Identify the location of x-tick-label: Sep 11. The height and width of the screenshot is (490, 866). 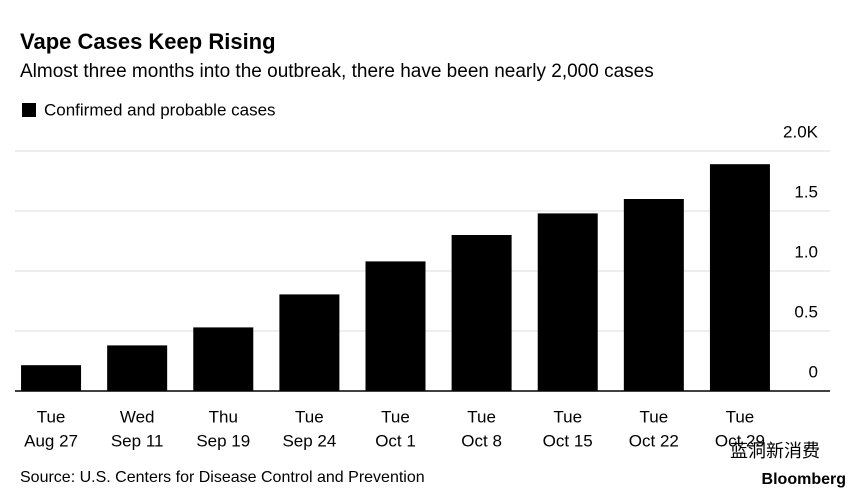
(137, 440).